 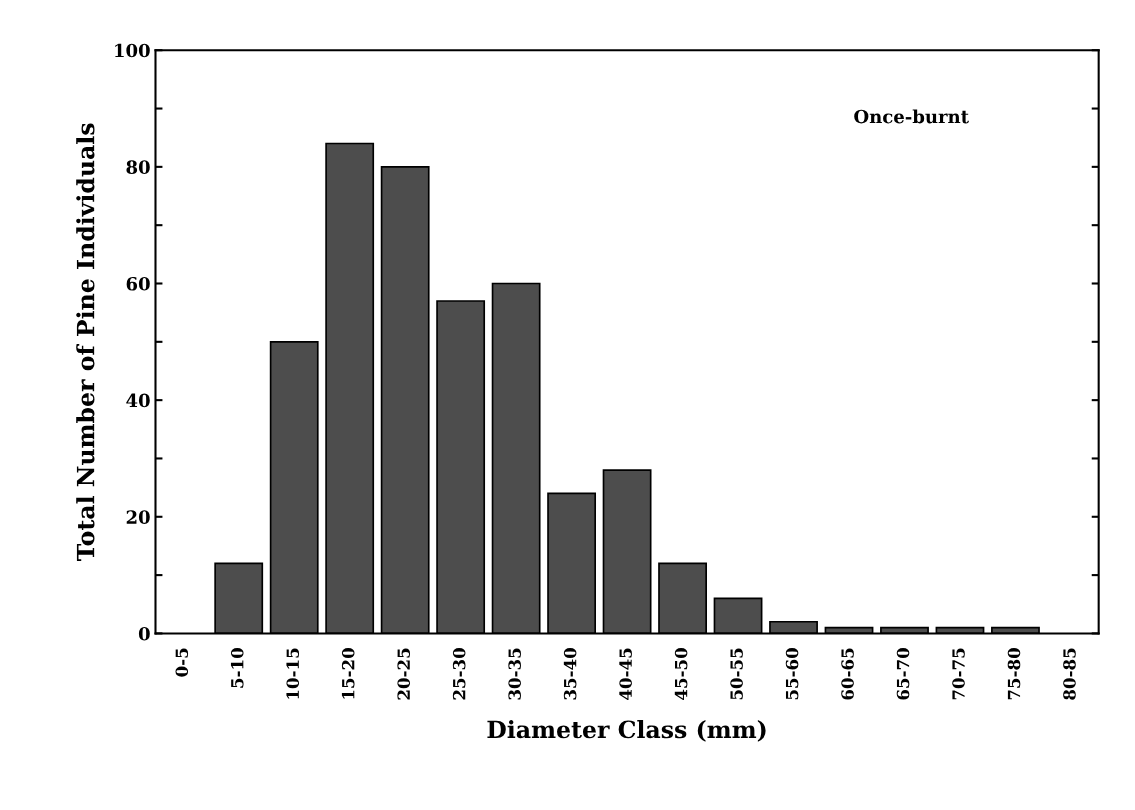 What do you see at coordinates (182, 662) in the screenshot?
I see `x-tick-label: 0-5` at bounding box center [182, 662].